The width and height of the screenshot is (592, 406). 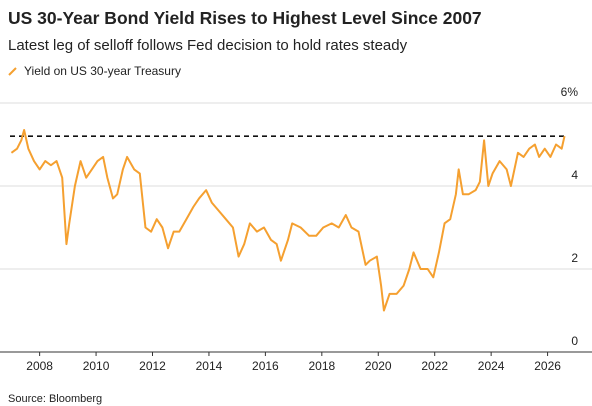 What do you see at coordinates (12, 71) in the screenshot?
I see `legend-swatch` at bounding box center [12, 71].